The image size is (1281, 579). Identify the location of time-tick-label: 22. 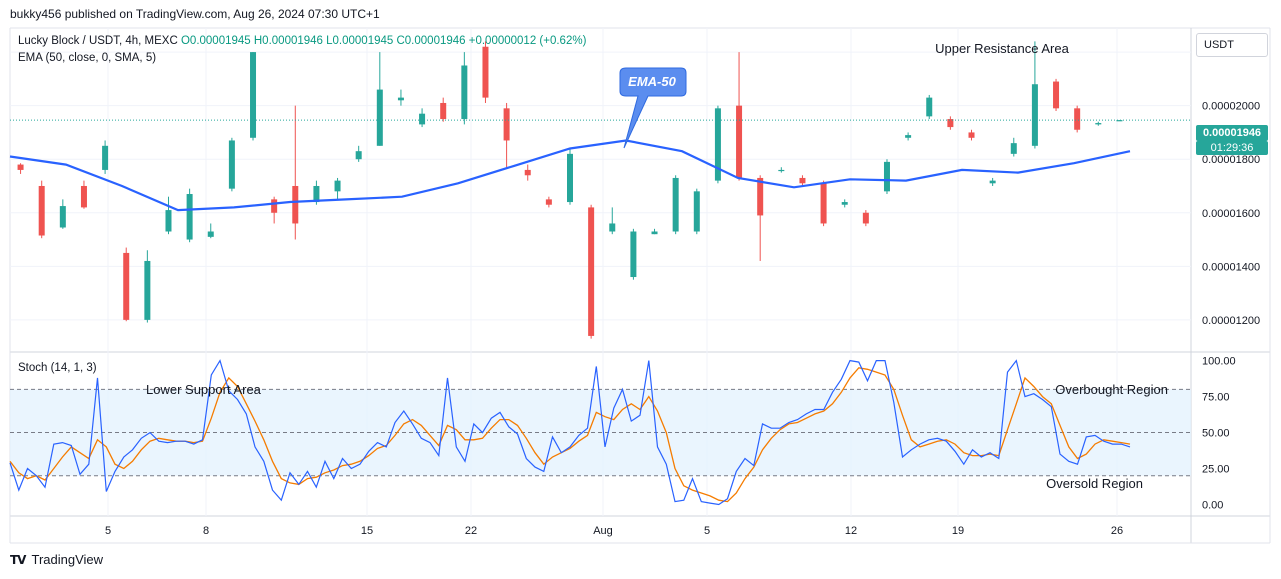
(471, 531).